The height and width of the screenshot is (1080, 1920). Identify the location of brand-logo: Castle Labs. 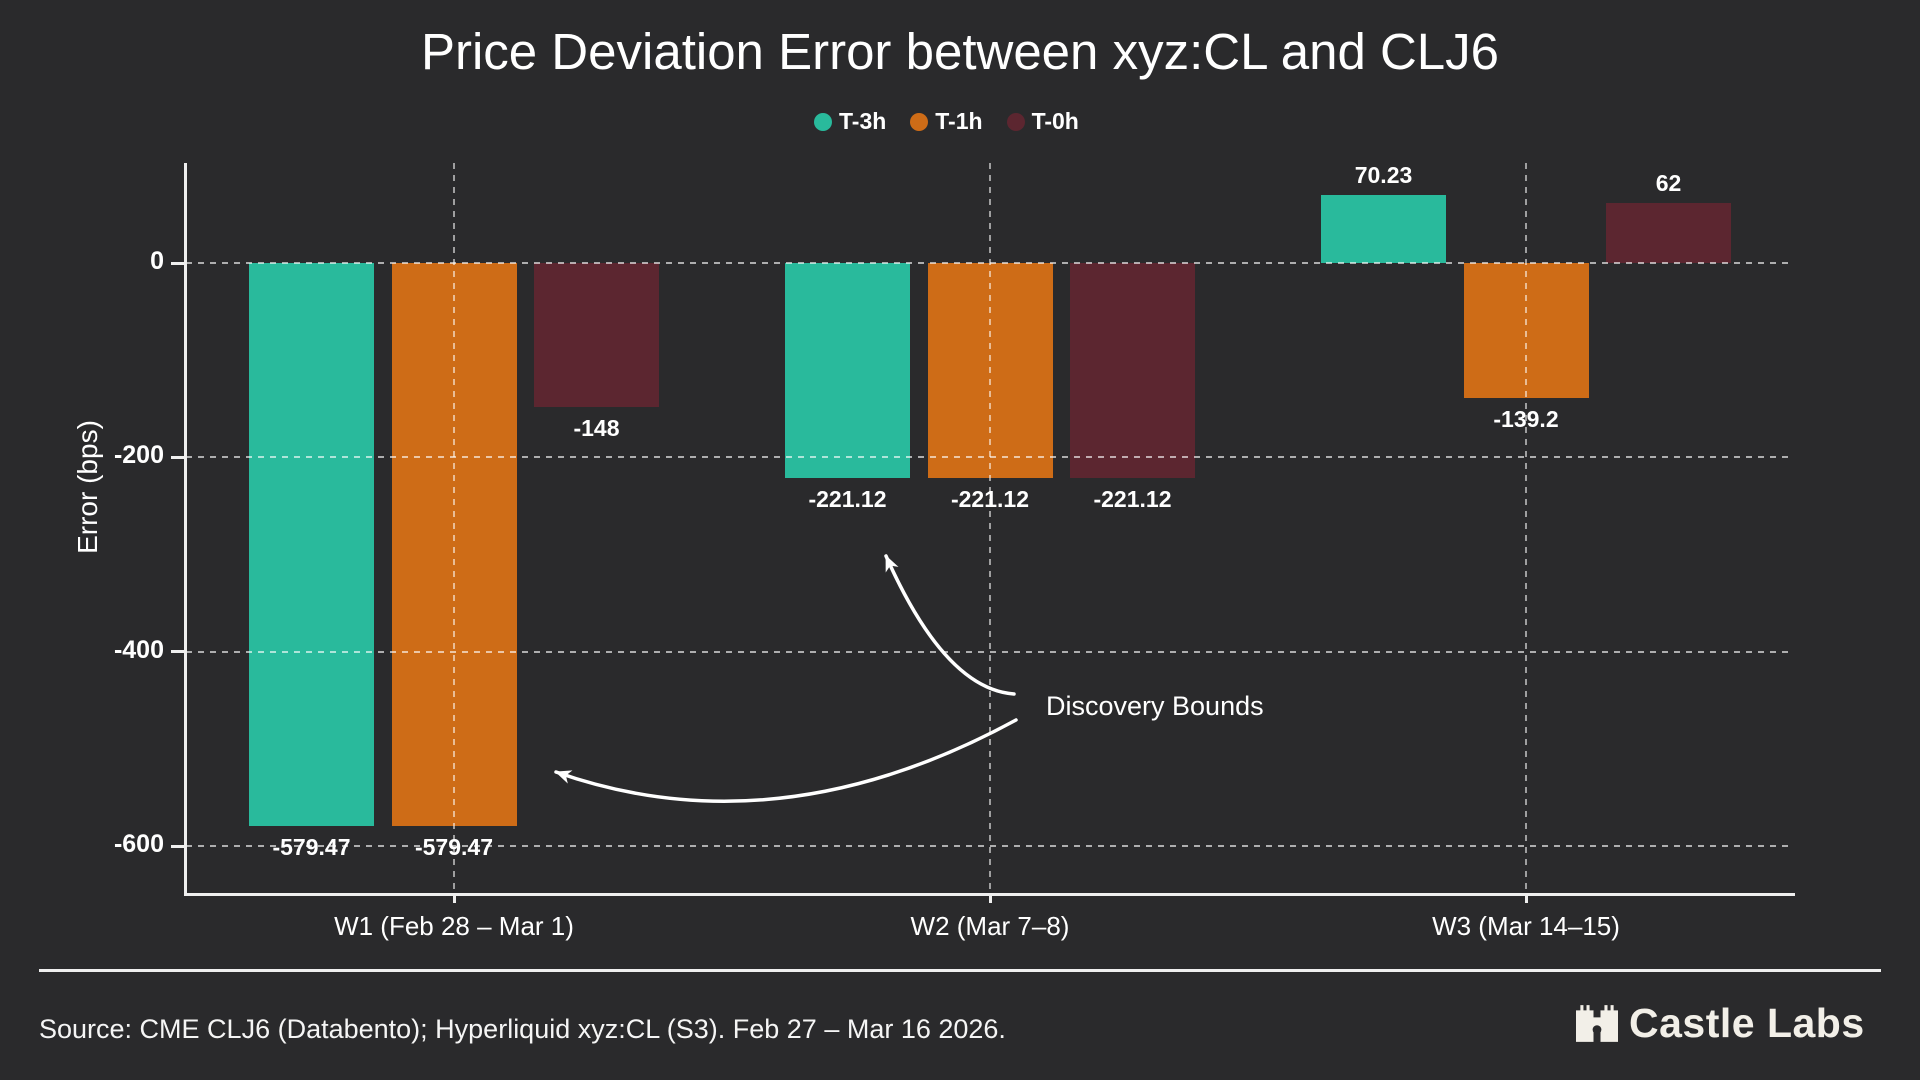
(1720, 1023).